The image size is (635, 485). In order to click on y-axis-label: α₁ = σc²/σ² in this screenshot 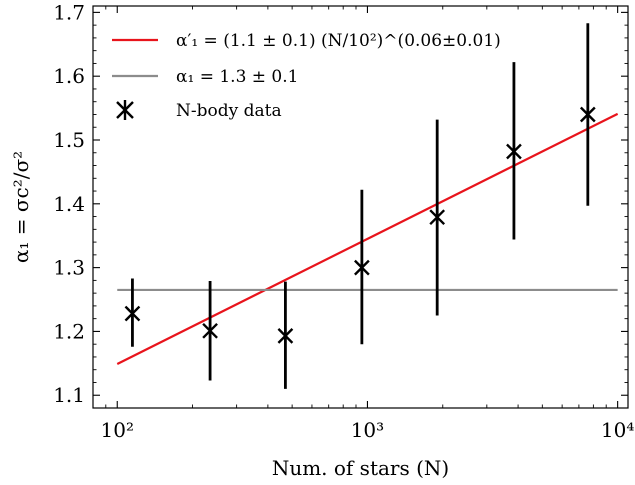, I will do `click(21, 207)`.